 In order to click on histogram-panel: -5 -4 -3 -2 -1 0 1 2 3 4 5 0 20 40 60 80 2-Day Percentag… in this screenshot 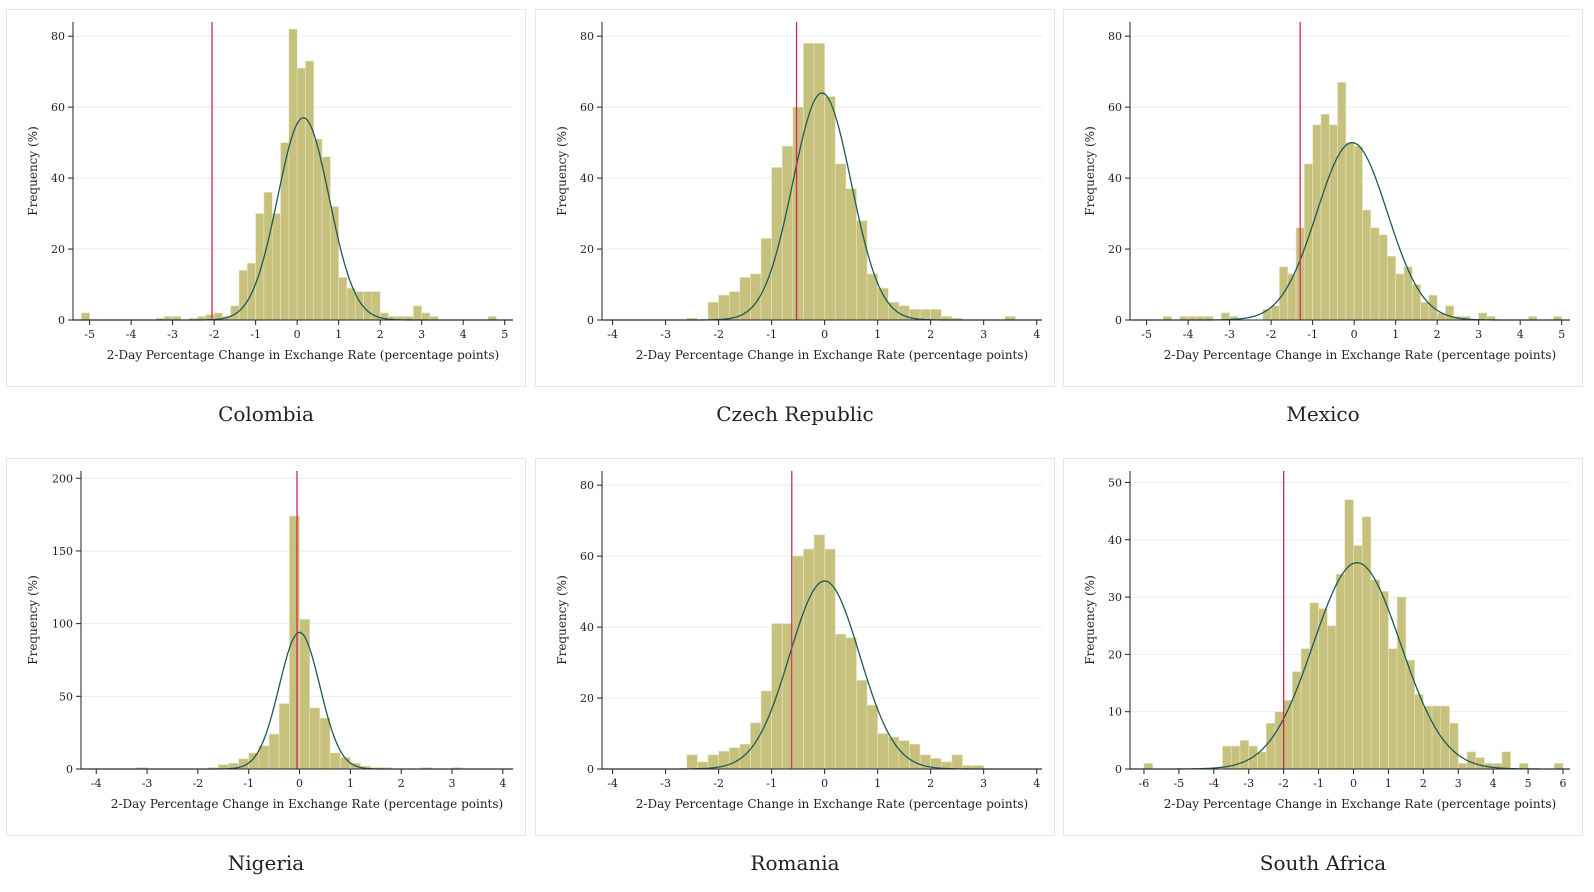, I will do `click(1323, 198)`.